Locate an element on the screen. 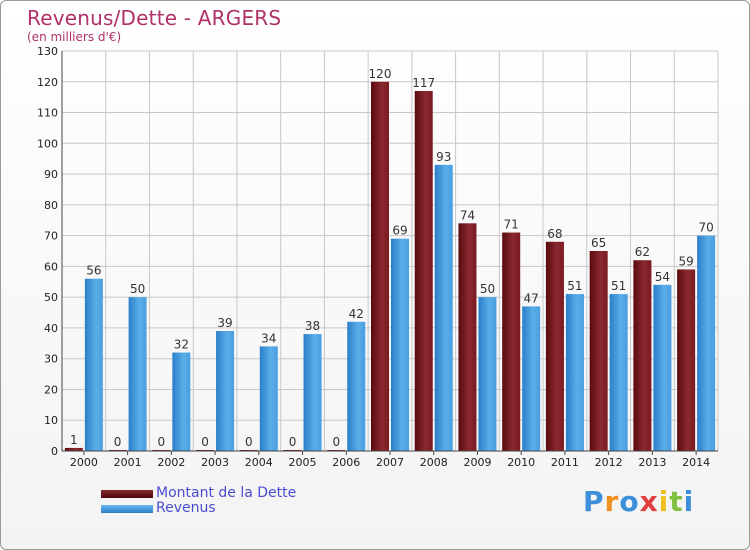  y-tick-label: 40 is located at coordinates (51, 328).